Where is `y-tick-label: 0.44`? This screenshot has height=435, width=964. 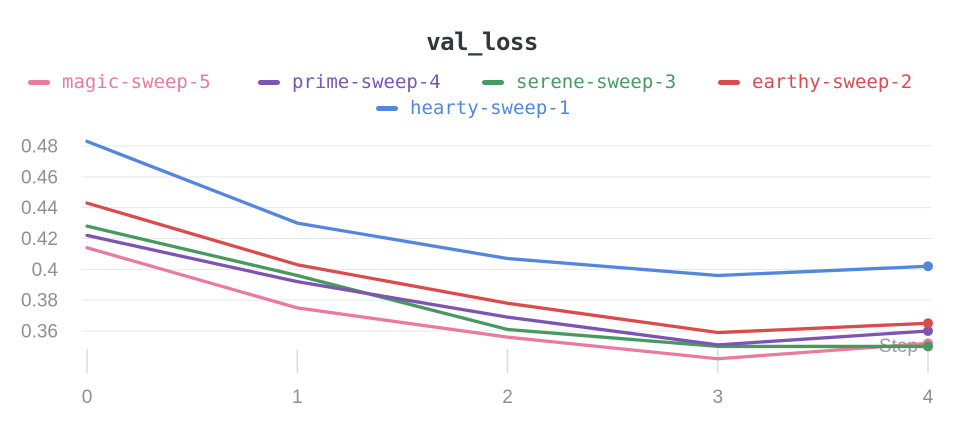 y-tick-label: 0.44 is located at coordinates (39, 208).